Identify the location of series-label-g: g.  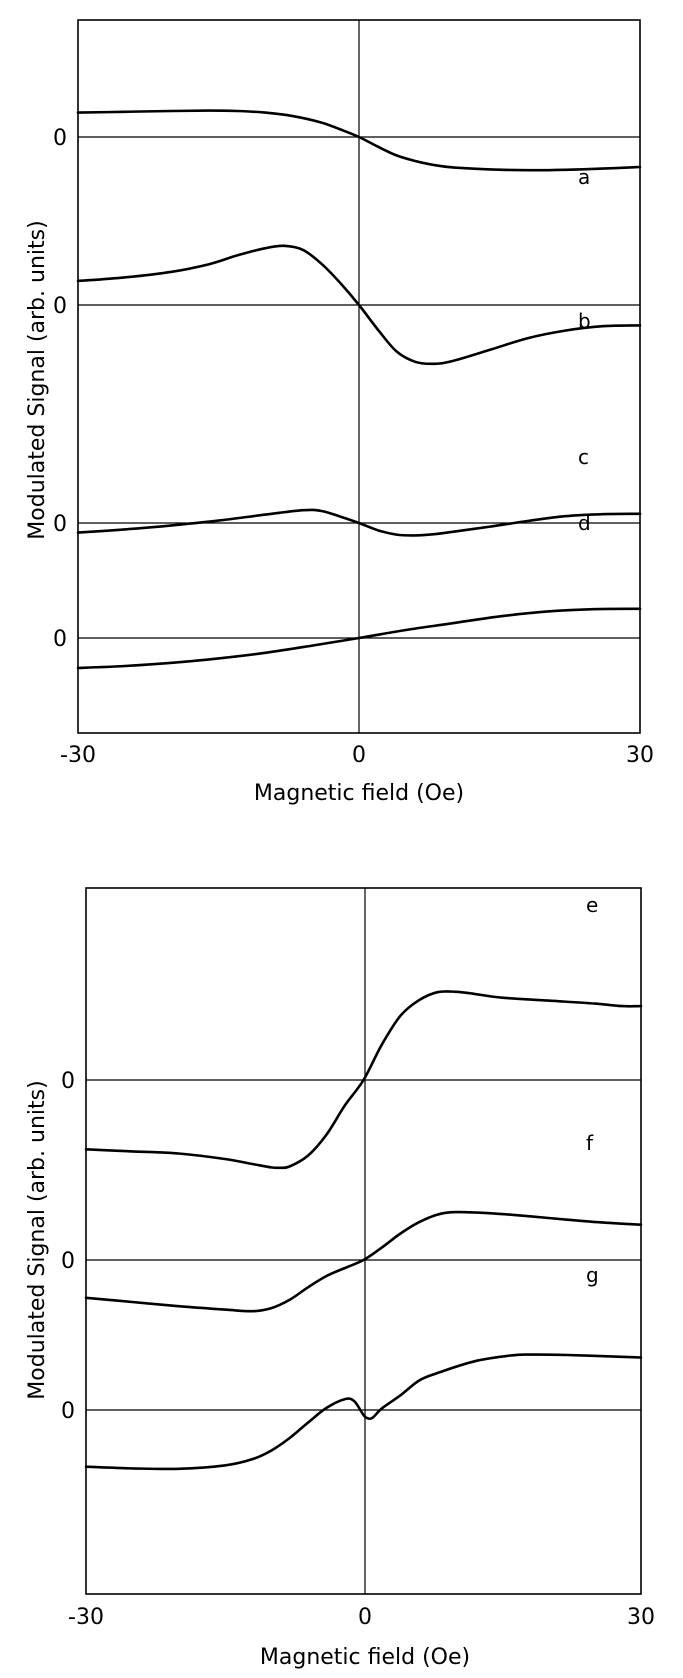
(592, 1275).